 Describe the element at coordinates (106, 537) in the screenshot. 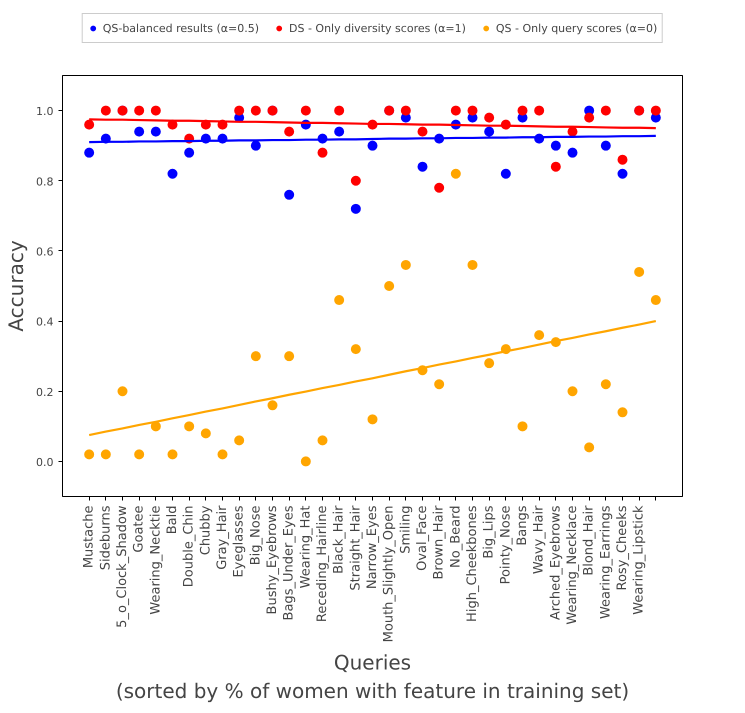

I see `x-tick-label: Sideburns` at that location.